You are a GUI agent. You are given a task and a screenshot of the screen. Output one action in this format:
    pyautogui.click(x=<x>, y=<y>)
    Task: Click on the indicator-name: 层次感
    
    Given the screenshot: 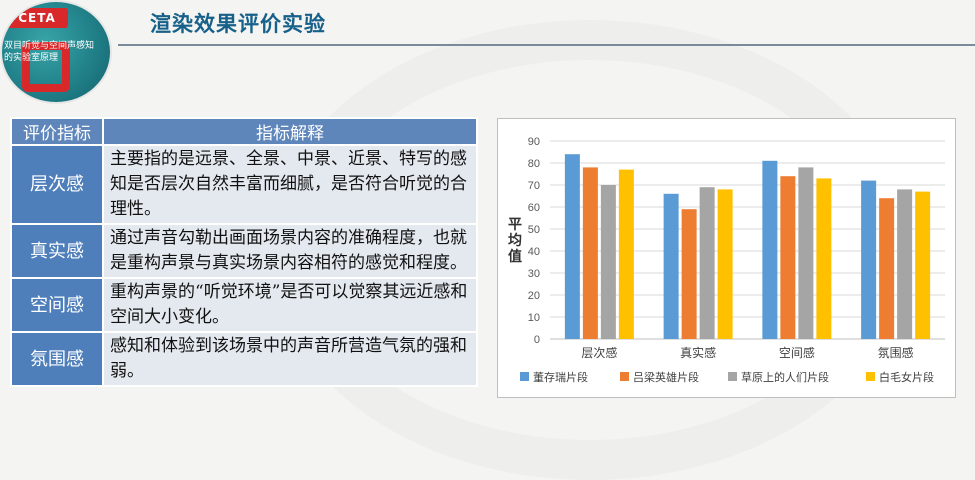 What is the action you would take?
    pyautogui.click(x=57, y=184)
    